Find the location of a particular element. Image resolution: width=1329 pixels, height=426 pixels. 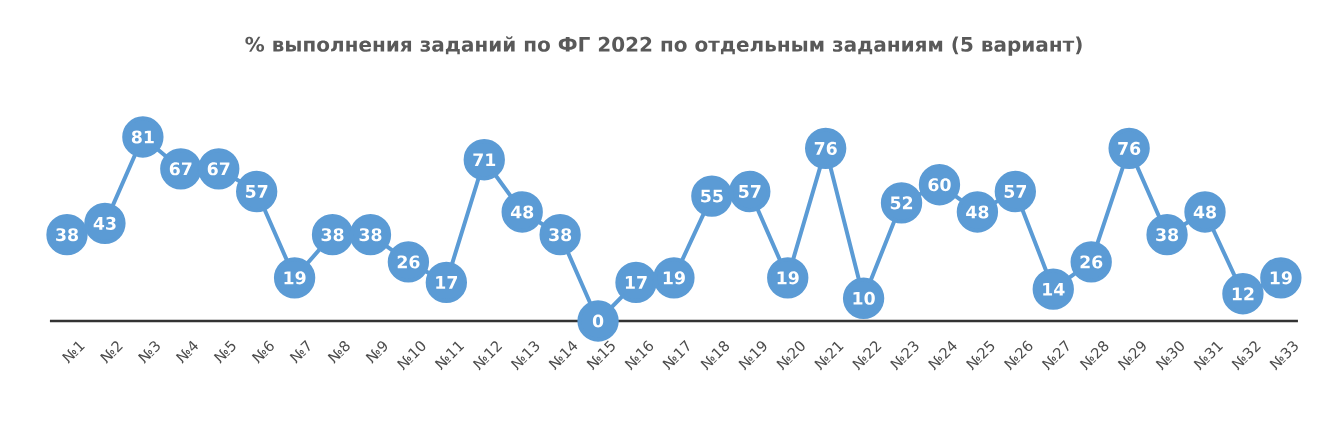

x-tick-label: №8 is located at coordinates (338, 352).